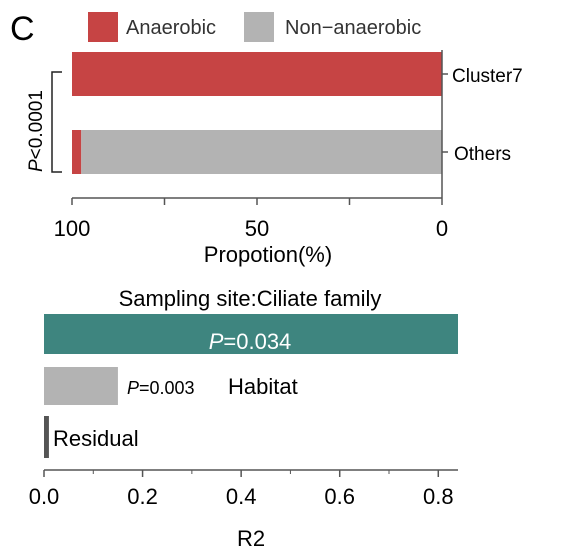  What do you see at coordinates (241, 496) in the screenshot?
I see `x-tick-label: 0.4` at bounding box center [241, 496].